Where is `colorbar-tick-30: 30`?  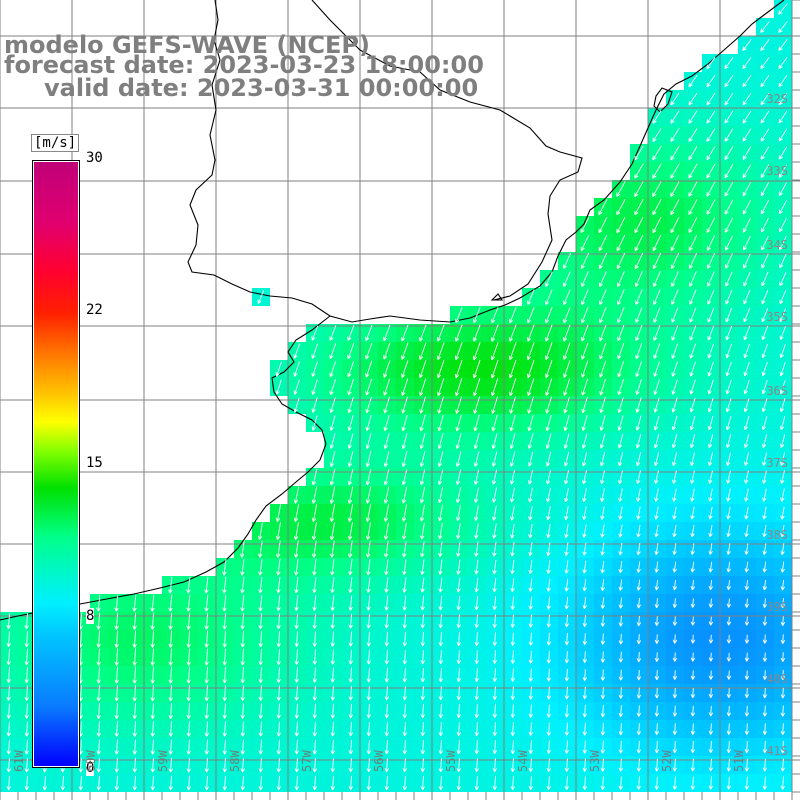
colorbar-tick-30: 30 is located at coordinates (94, 158).